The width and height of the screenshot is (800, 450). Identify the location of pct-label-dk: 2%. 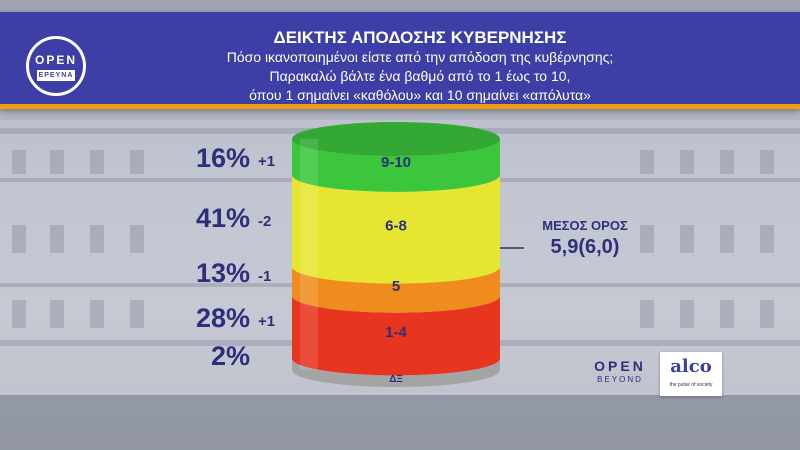
(230, 356).